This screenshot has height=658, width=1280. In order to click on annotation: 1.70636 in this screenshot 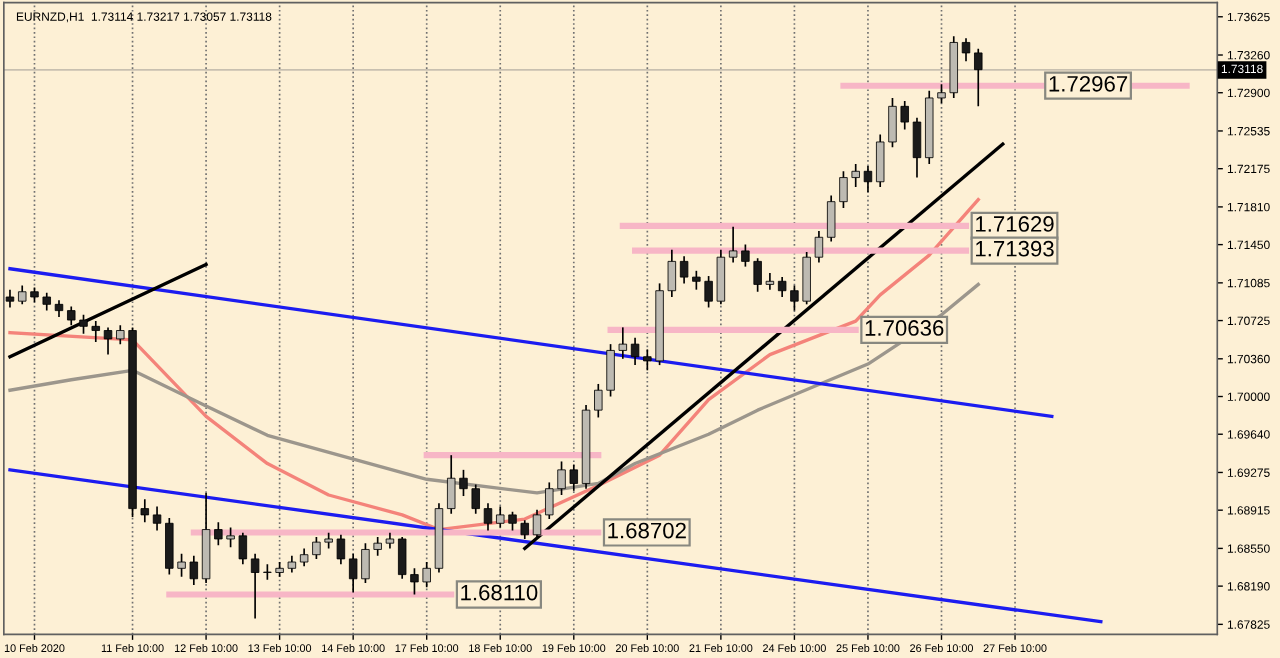, I will do `click(904, 328)`.